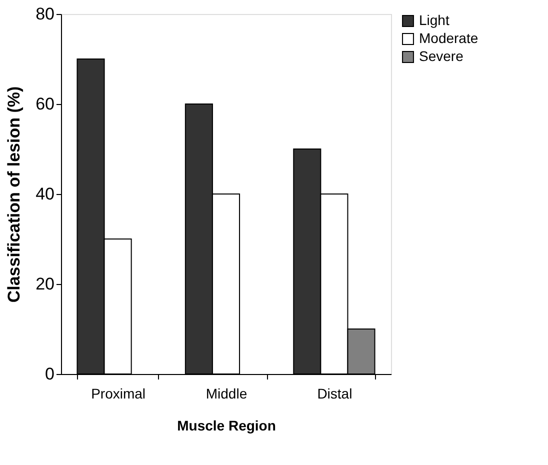 Image resolution: width=548 pixels, height=465 pixels. What do you see at coordinates (49, 374) in the screenshot?
I see `y-tick-label: 0` at bounding box center [49, 374].